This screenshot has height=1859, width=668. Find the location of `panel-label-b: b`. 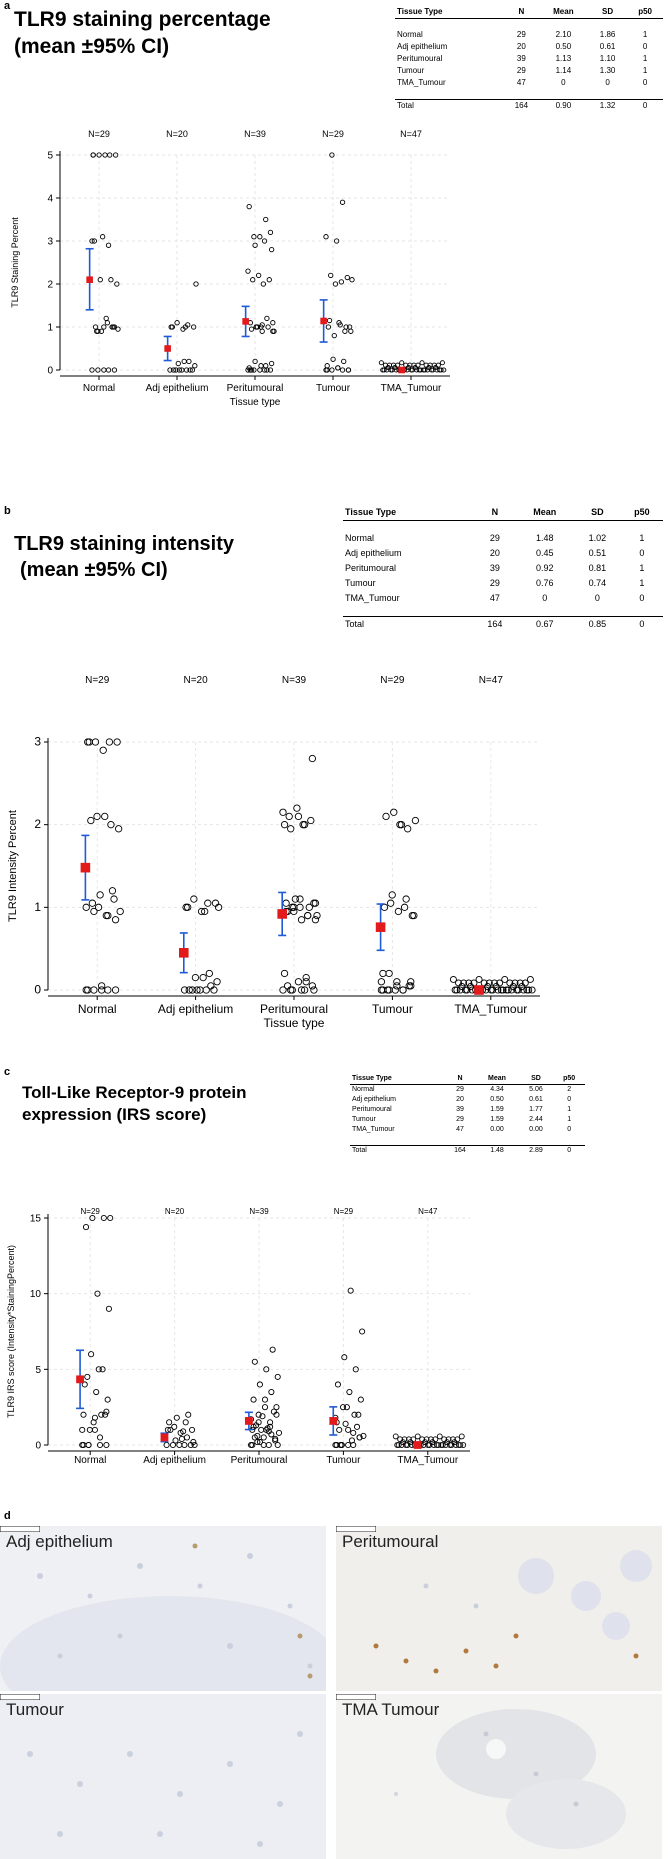

panel-label-b: b is located at coordinates (7, 511).